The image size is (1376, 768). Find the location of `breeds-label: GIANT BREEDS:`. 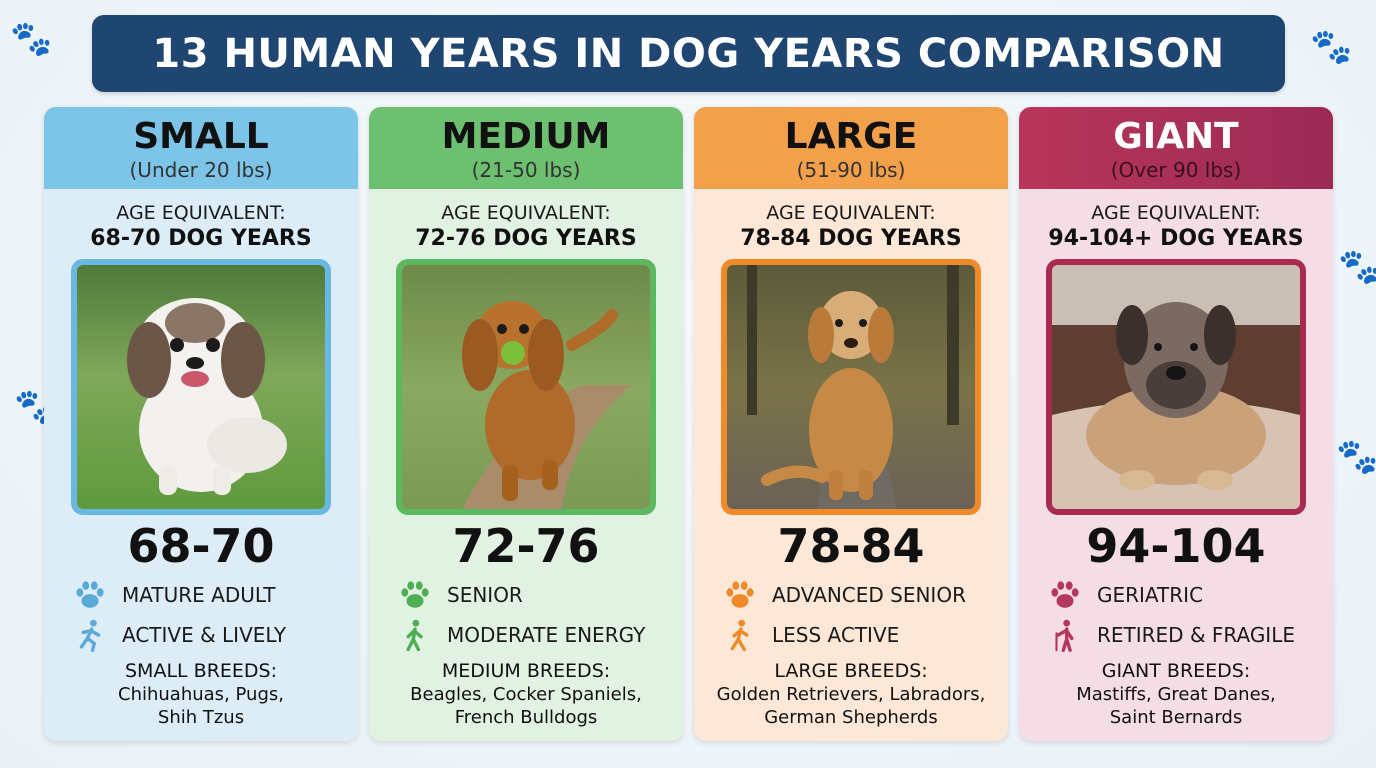

breeds-label: GIANT BREEDS: is located at coordinates (1176, 671).